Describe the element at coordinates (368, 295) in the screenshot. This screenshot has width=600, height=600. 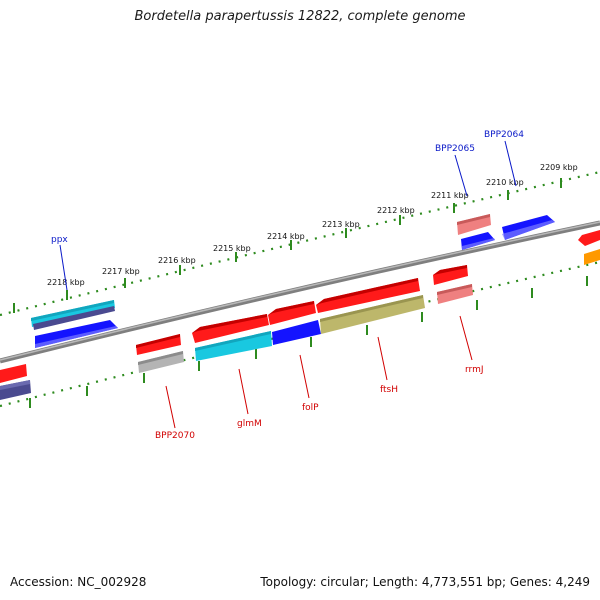
I see `gene-ftsH-red` at that location.